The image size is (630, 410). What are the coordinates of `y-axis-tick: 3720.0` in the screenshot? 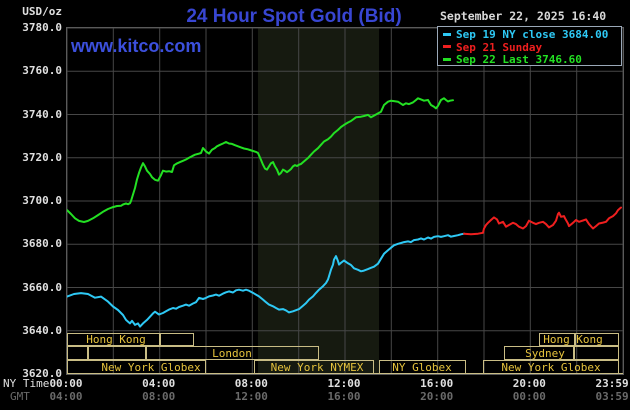 It's located at (42, 157).